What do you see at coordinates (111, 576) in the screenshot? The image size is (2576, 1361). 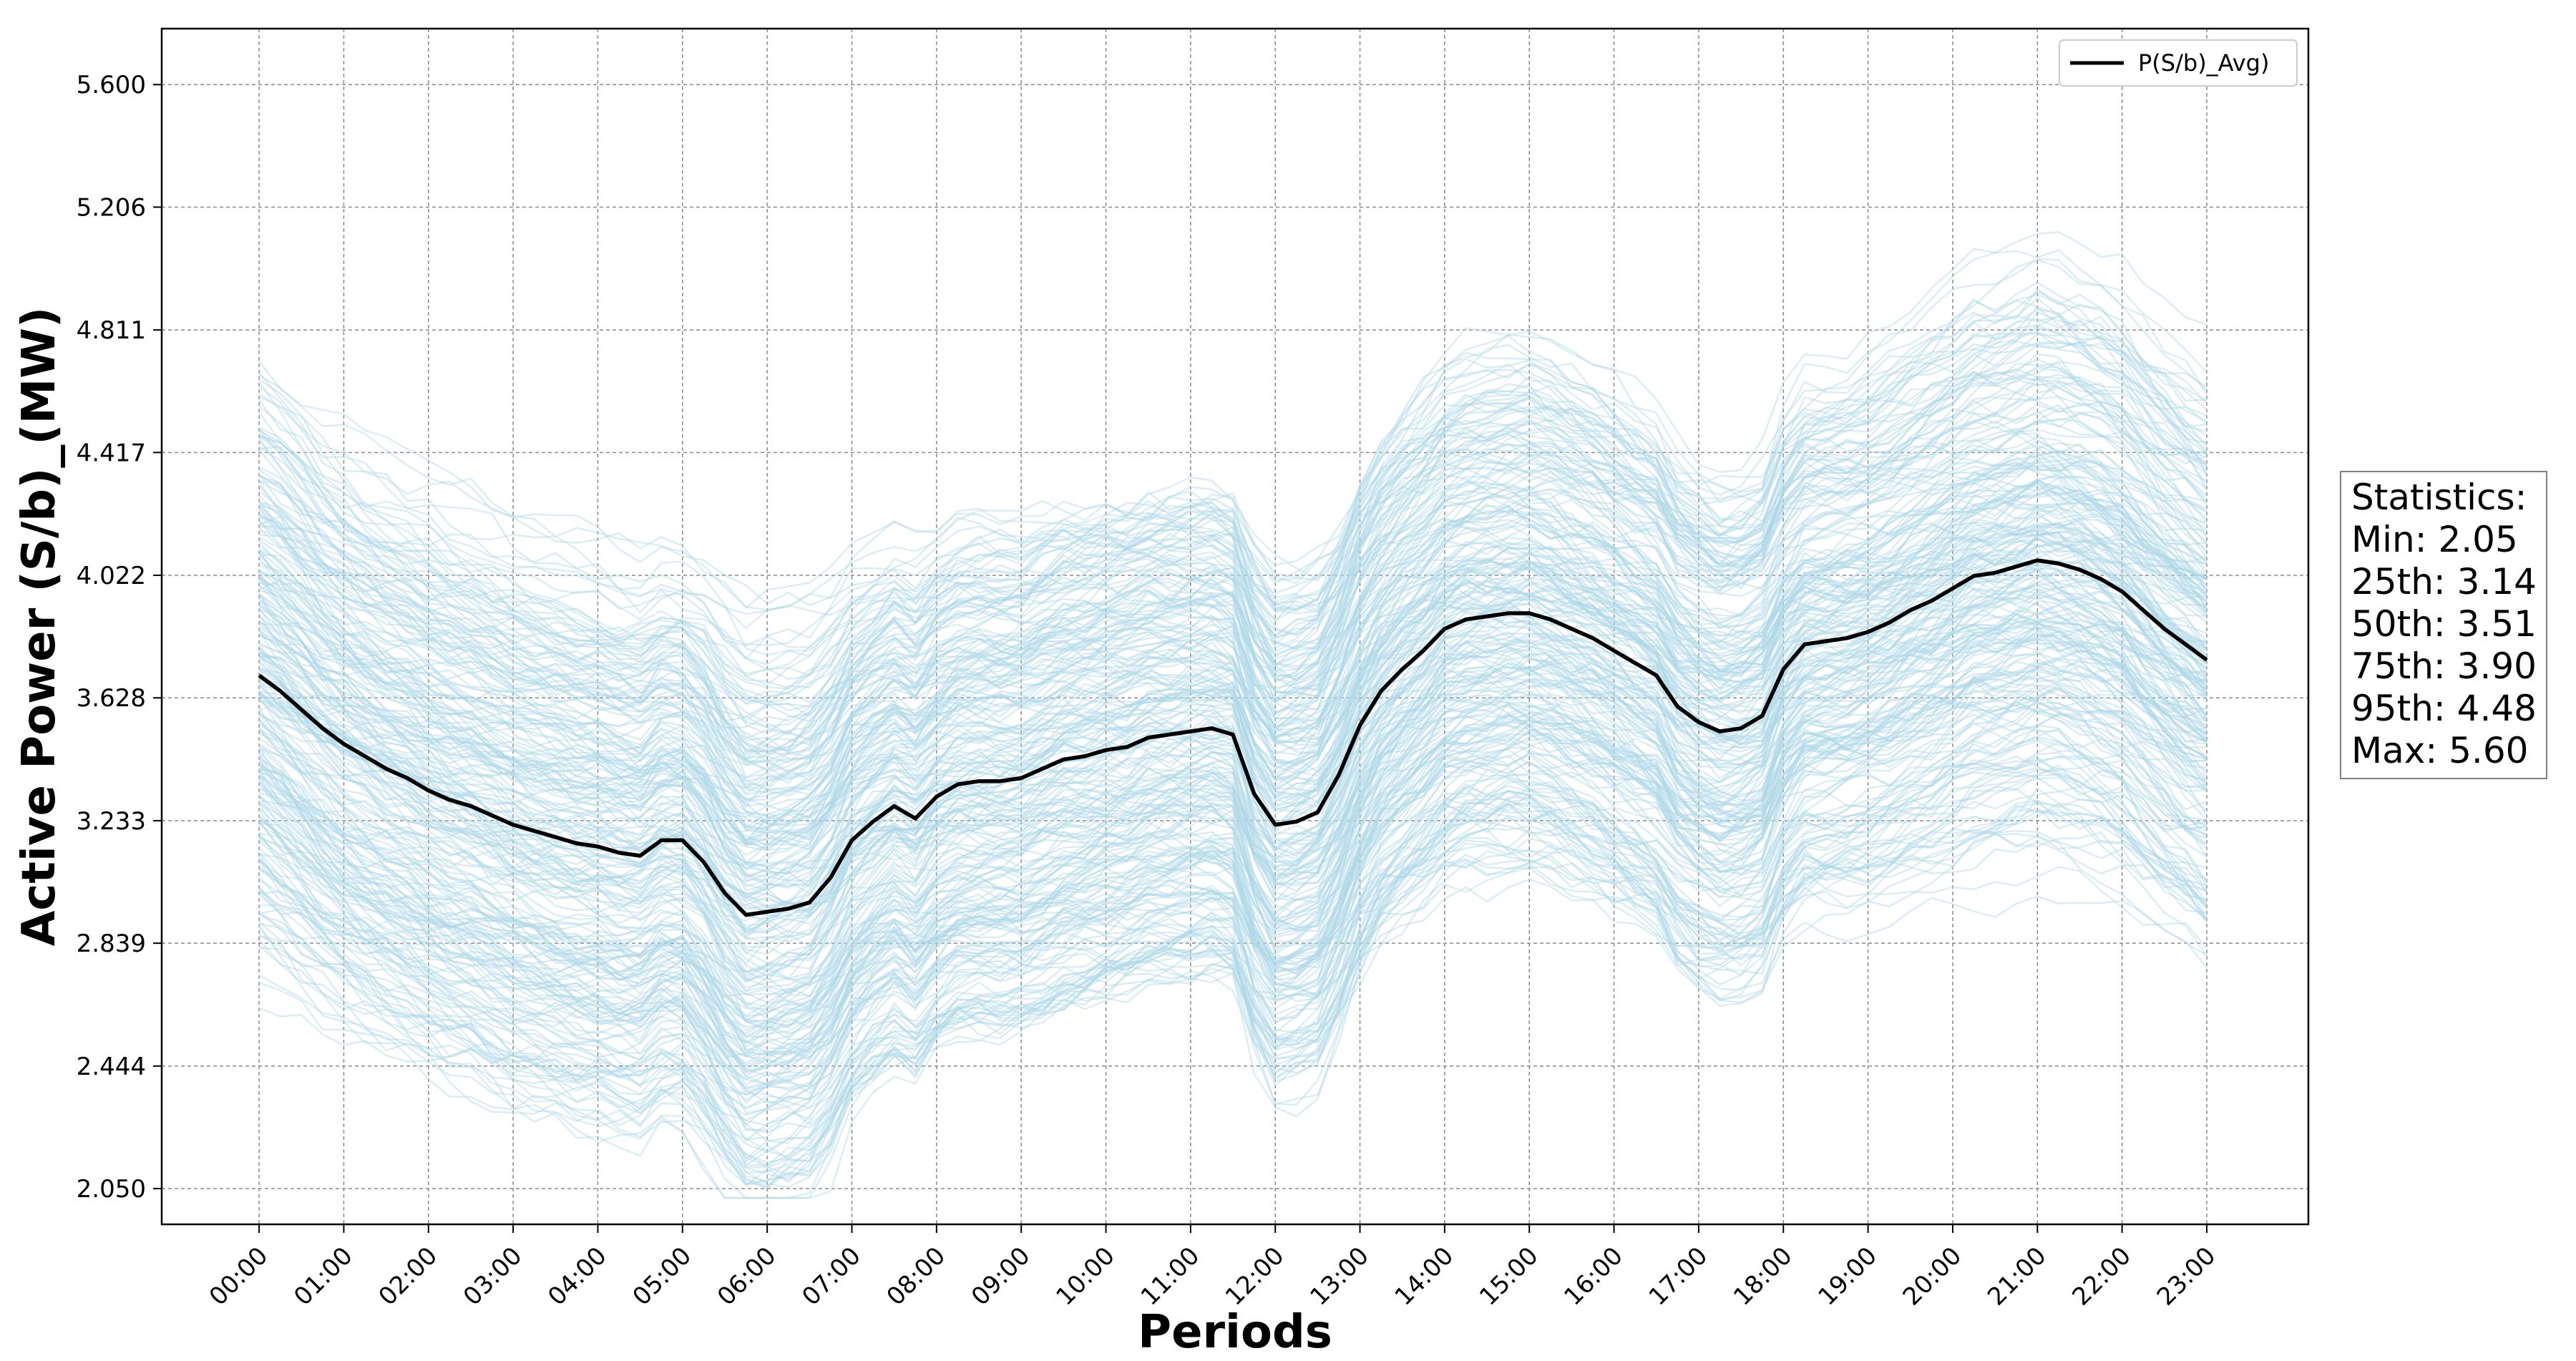 I see `y-tick-label: 4.022` at bounding box center [111, 576].